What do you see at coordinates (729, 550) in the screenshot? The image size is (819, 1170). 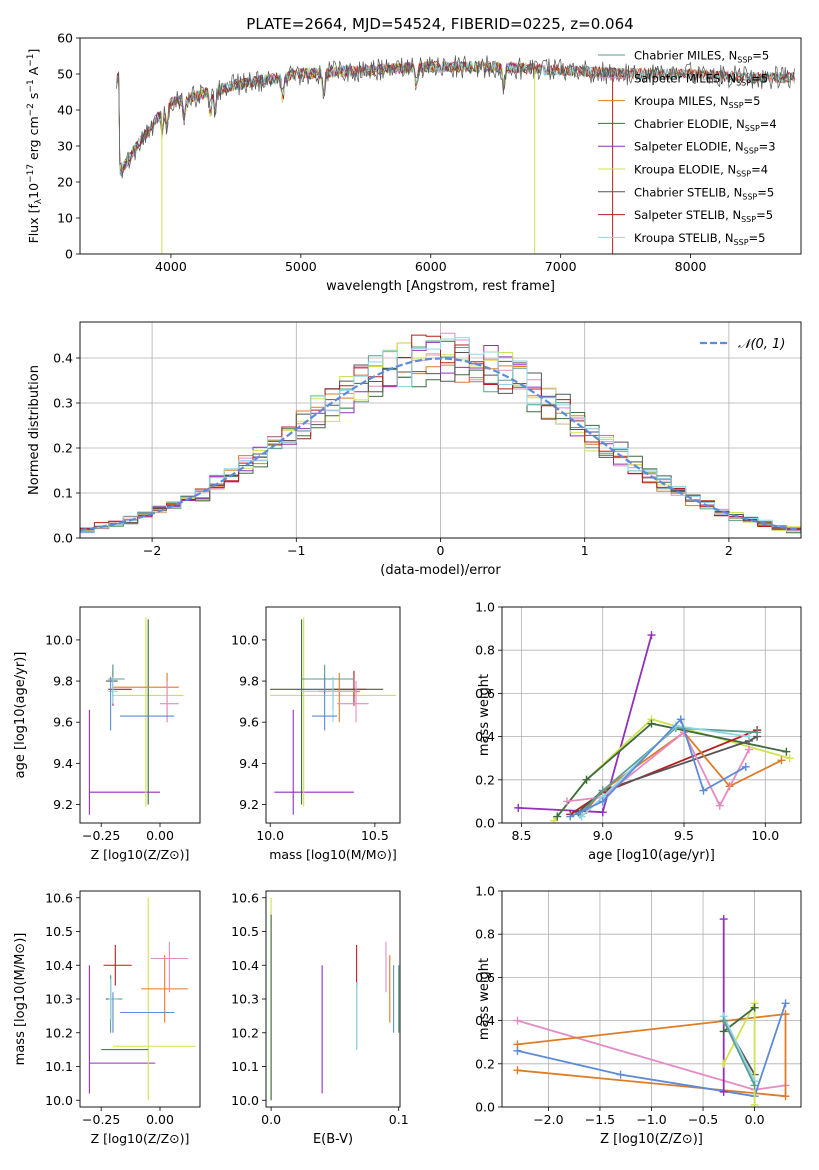 I see `x-tick-label: 2` at bounding box center [729, 550].